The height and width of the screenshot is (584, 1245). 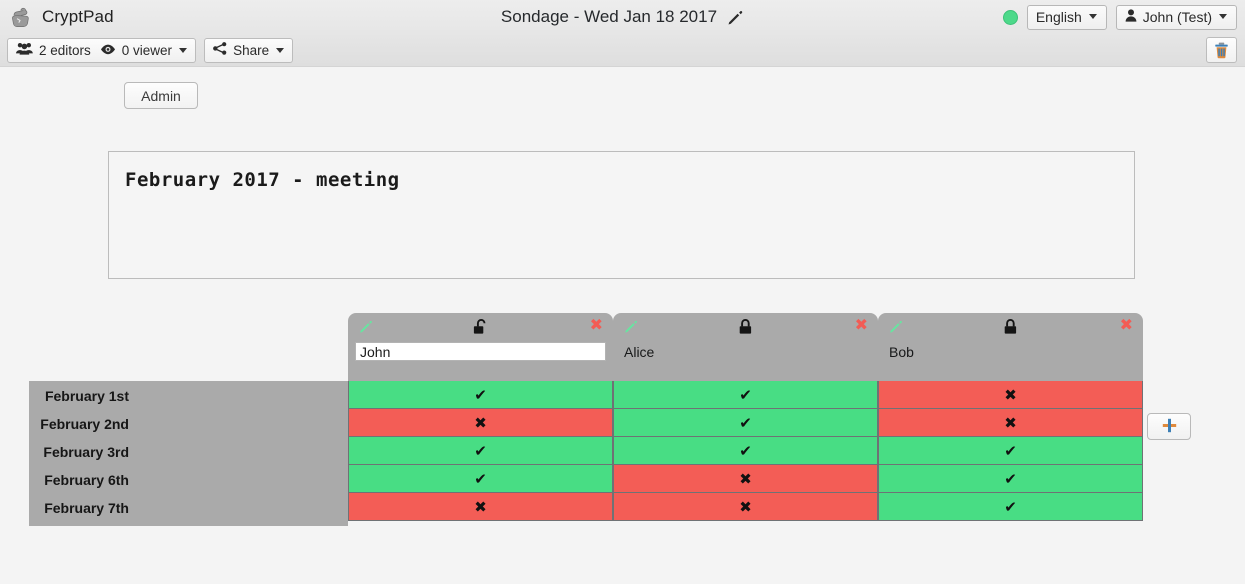 I want to click on brand-name: CryptPad, so click(x=78, y=16).